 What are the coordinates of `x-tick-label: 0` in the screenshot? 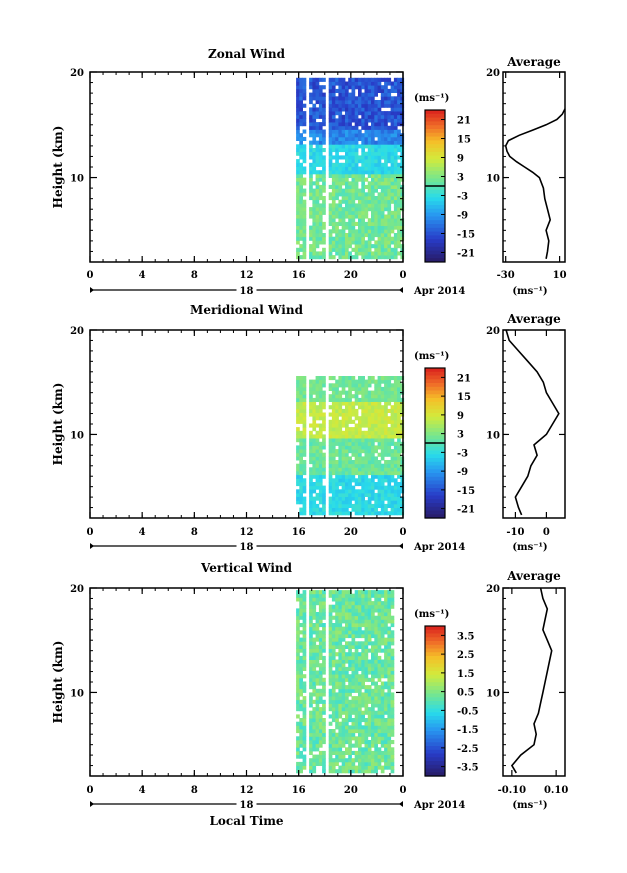 It's located at (403, 790).